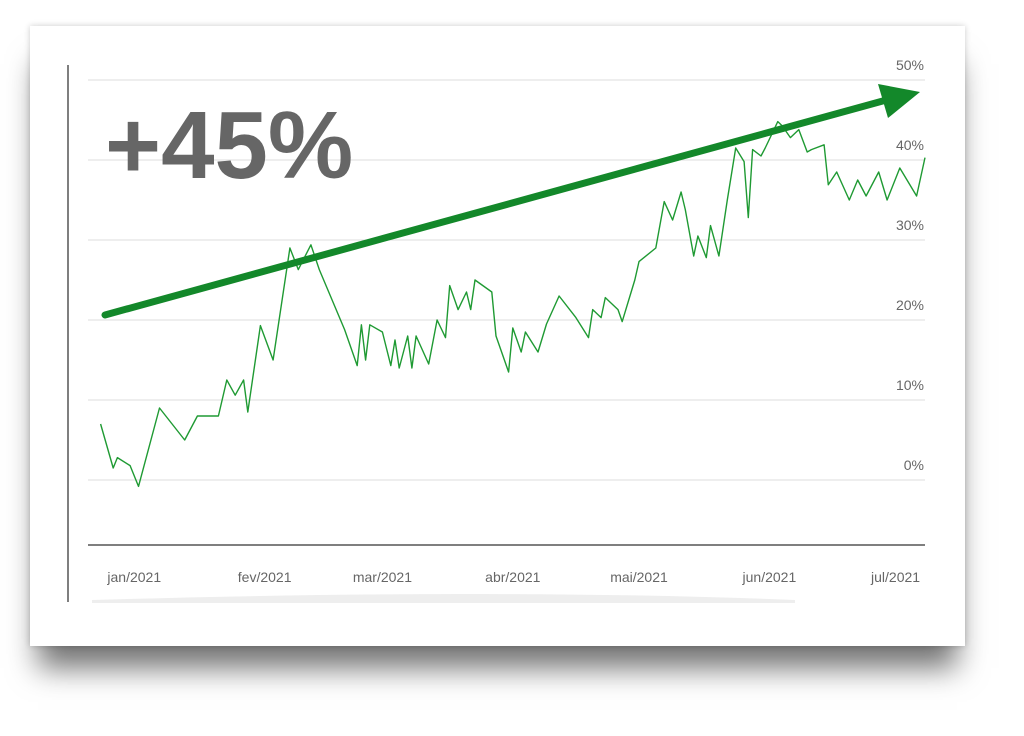 The height and width of the screenshot is (736, 1024). Describe the element at coordinates (133, 577) in the screenshot. I see `x-tick-label: jan/2021` at that location.